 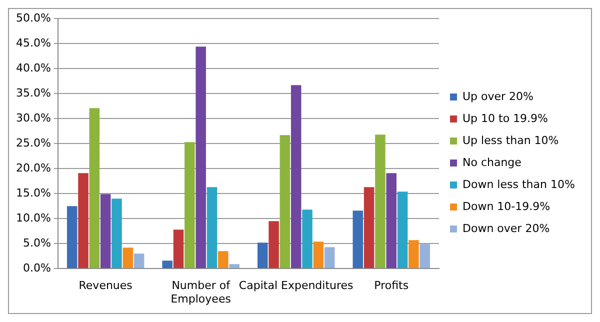 I want to click on y-tick-label: 0.0%, so click(x=36, y=267).